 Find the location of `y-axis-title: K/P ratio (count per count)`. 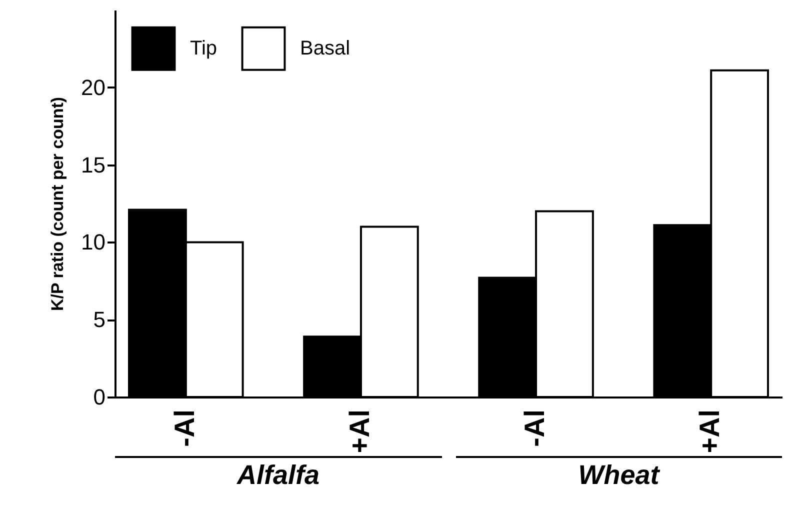

y-axis-title: K/P ratio (count per count) is located at coordinates (58, 204).